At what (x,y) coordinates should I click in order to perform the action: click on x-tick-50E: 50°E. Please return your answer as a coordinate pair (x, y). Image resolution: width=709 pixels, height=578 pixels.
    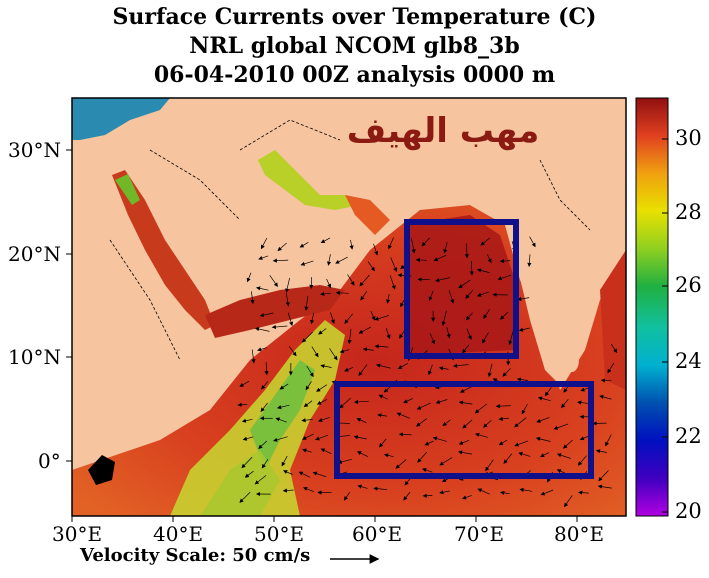
    Looking at the image, I should click on (279, 534).